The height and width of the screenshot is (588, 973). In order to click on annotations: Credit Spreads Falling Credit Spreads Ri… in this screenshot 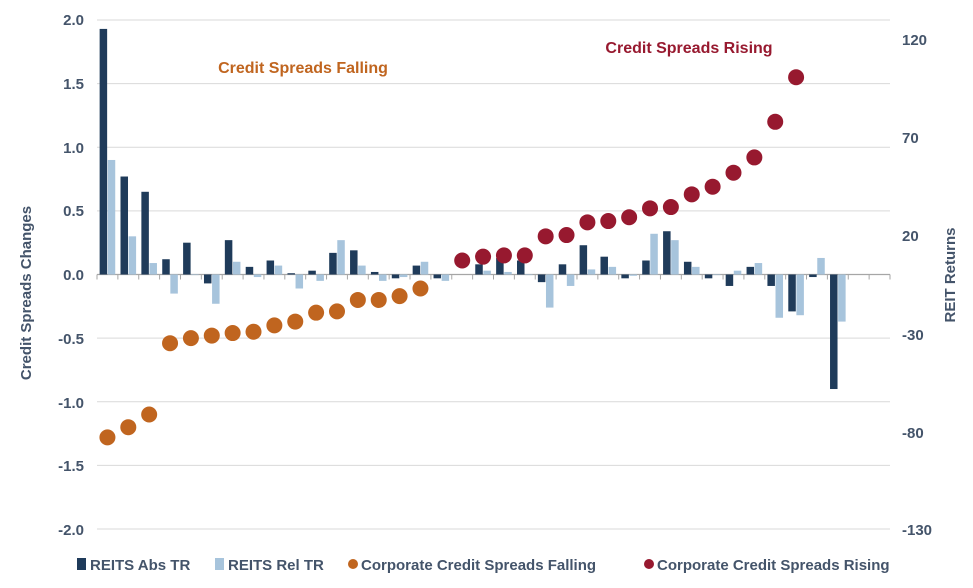, I will do `click(495, 58)`.